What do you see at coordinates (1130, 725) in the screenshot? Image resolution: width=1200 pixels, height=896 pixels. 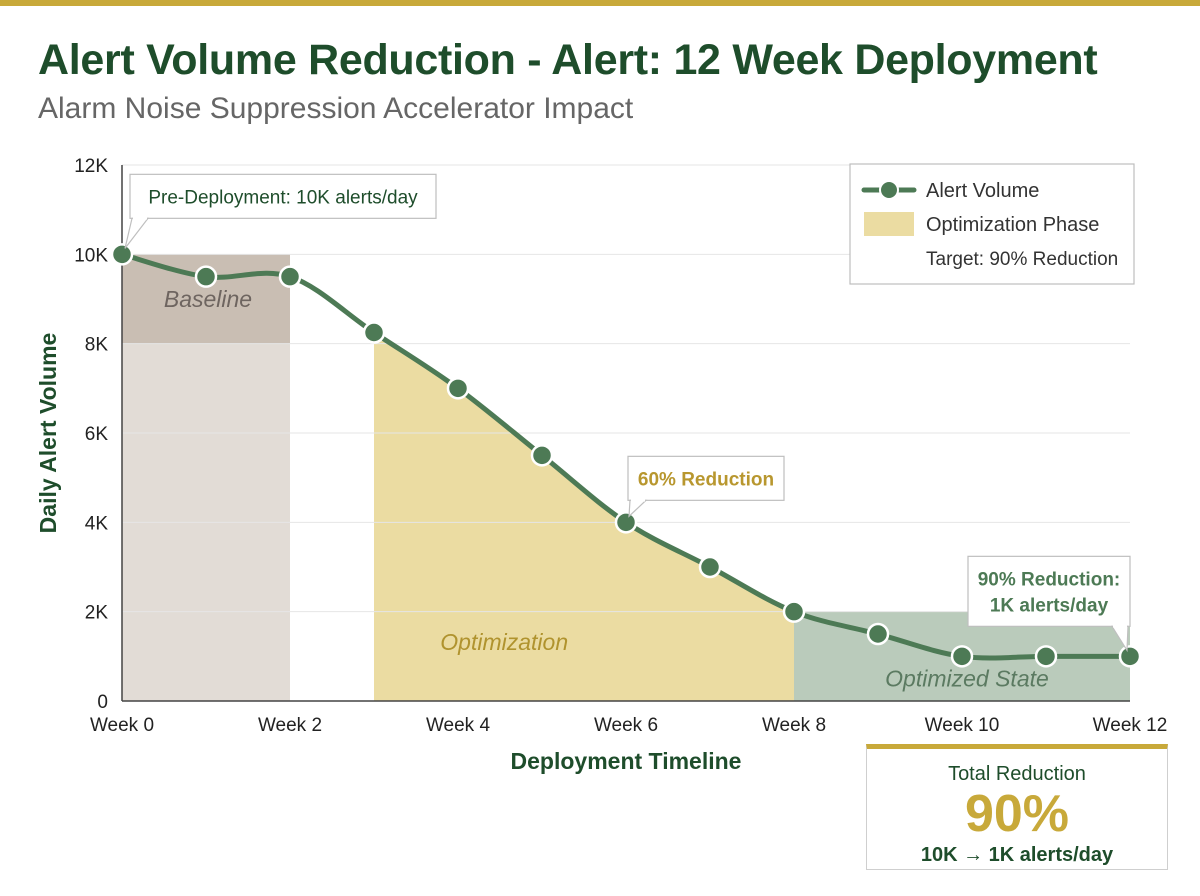 I see `x-tick-label: Week 12` at bounding box center [1130, 725].